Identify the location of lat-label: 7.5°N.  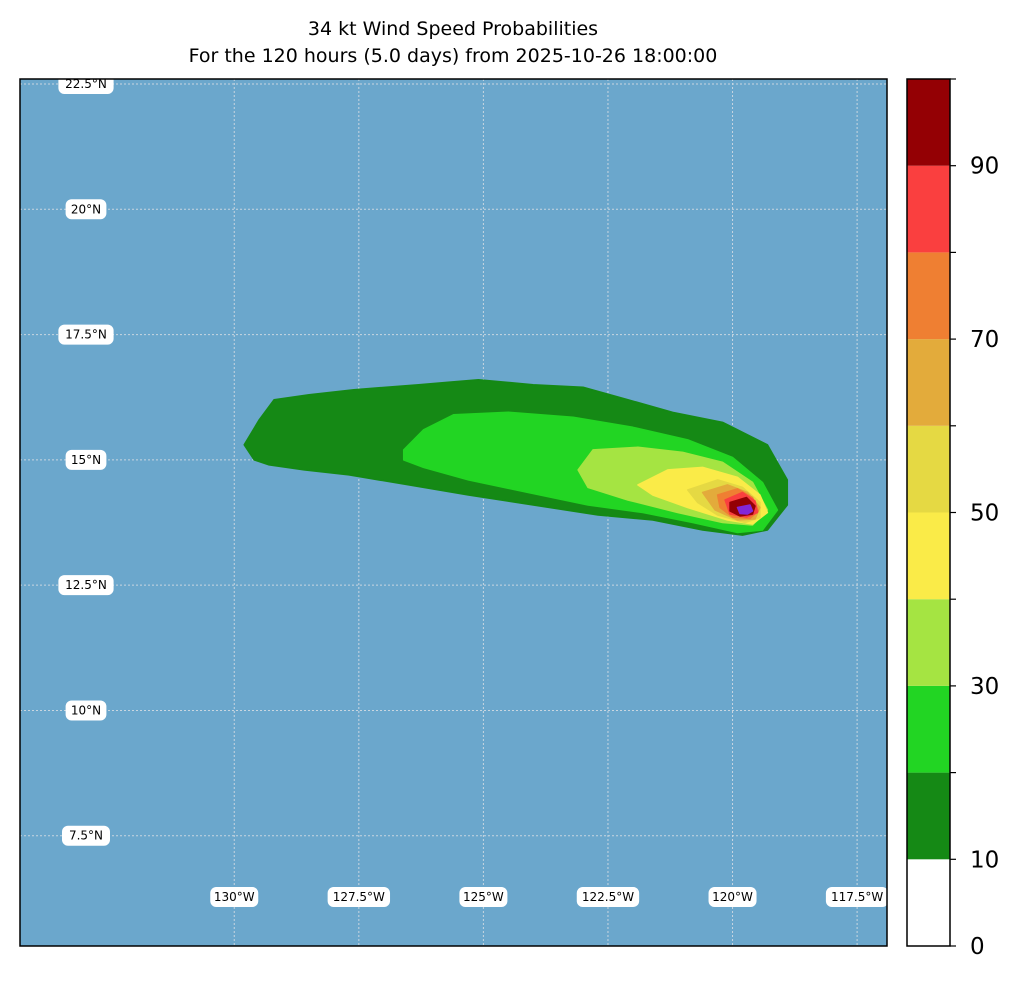
(86, 835).